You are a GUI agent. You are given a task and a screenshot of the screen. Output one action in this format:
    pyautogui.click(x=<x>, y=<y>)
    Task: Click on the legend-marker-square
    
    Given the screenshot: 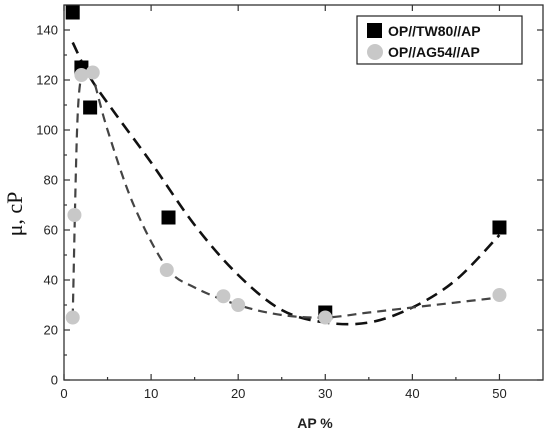 What is the action you would take?
    pyautogui.click(x=374, y=30)
    